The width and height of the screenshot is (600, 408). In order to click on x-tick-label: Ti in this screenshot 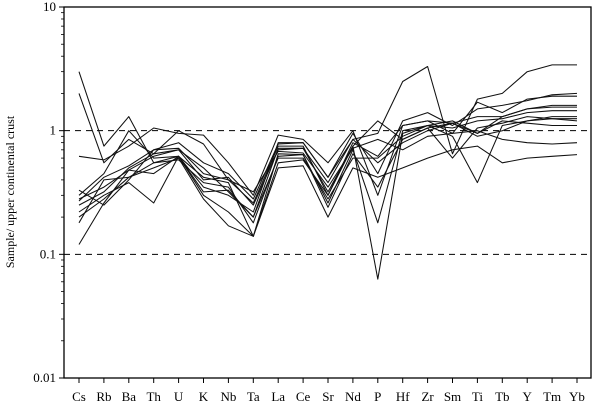, I will do `click(477, 396)`.